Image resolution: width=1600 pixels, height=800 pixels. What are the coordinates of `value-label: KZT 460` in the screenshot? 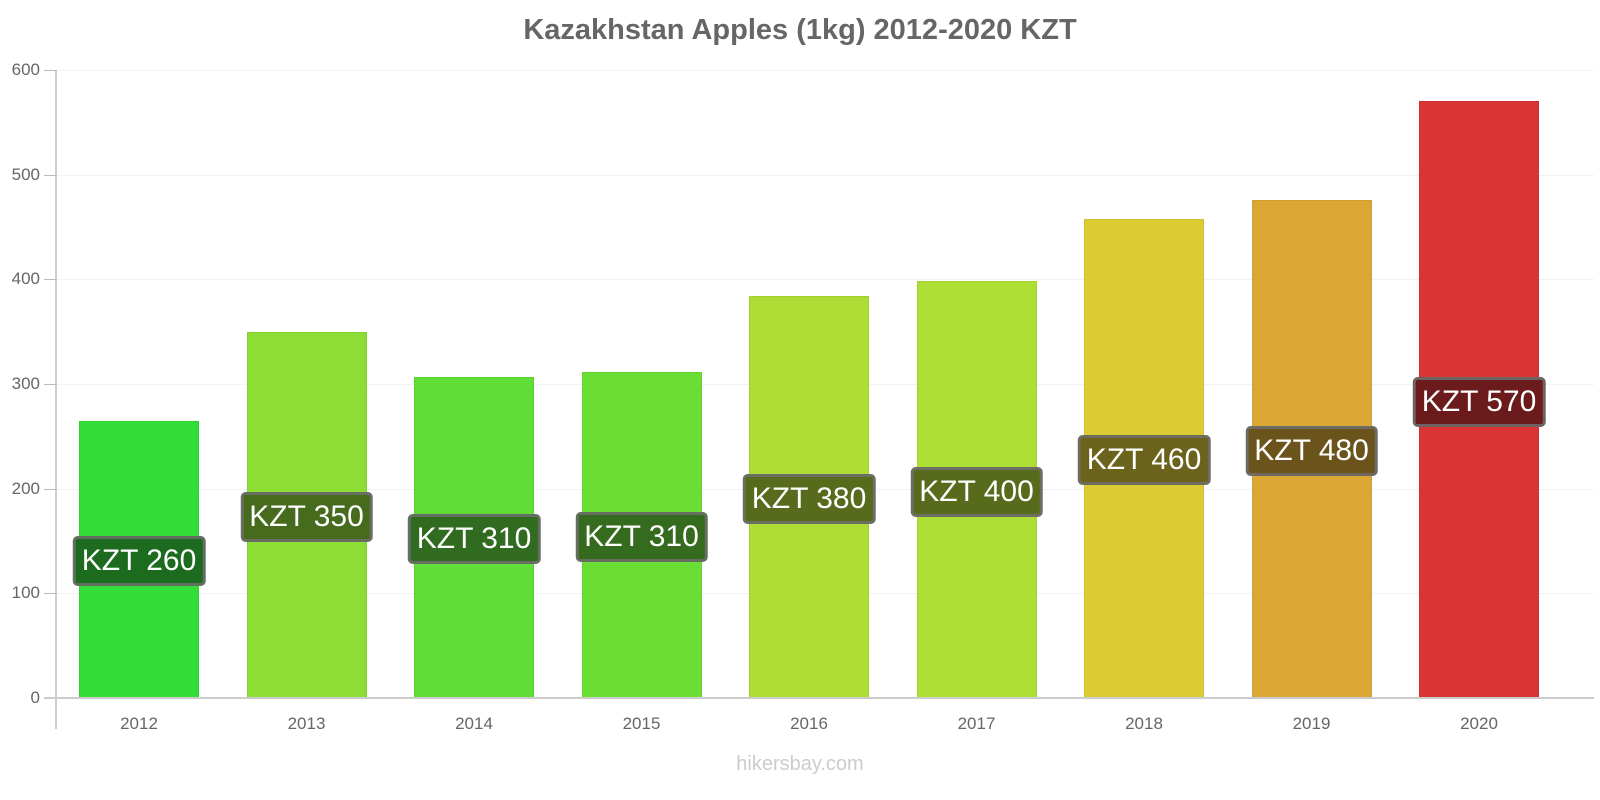 It's located at (1144, 460).